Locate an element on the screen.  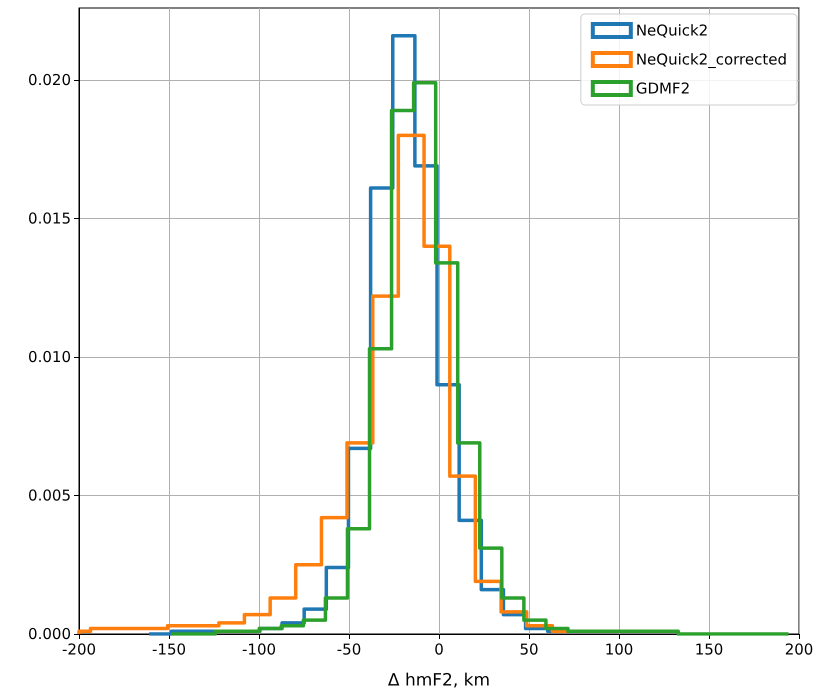
legend-label: GDMF2 is located at coordinates (663, 89).